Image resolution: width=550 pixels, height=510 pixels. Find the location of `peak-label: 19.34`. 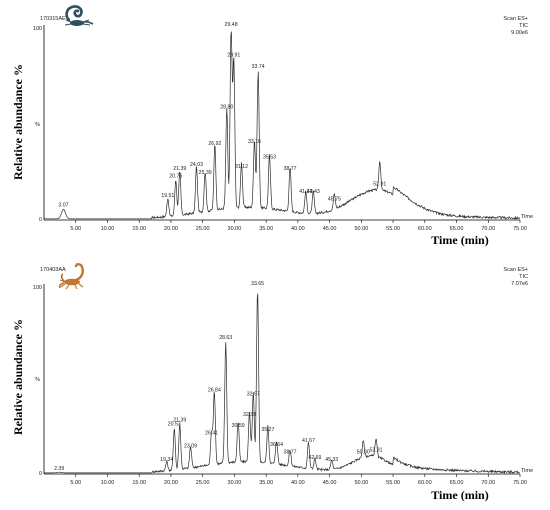

peak-label: 19.34 is located at coordinates (166, 460).